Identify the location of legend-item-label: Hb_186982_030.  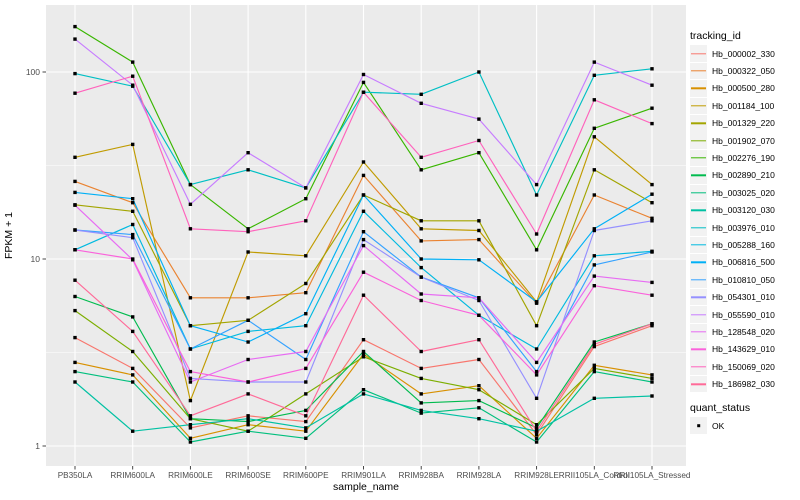
(743, 384).